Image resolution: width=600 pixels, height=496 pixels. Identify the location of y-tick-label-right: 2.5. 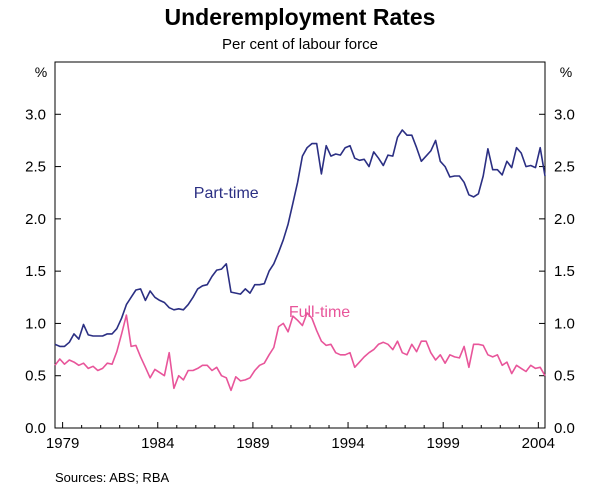
(564, 167).